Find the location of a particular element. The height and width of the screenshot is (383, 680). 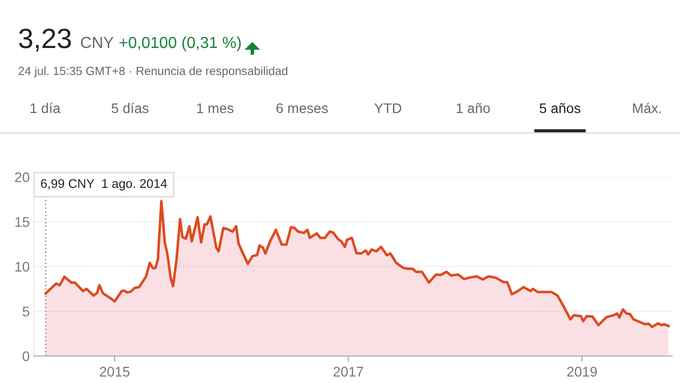

text: 5 años is located at coordinates (560, 108).